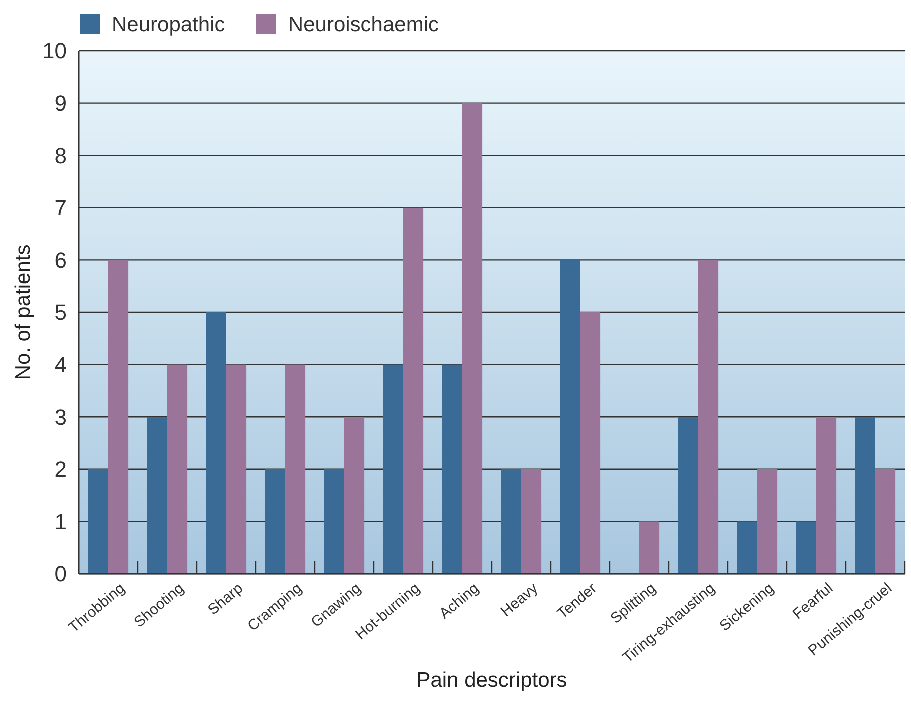  Describe the element at coordinates (54, 51) in the screenshot. I see `y-tick-label: 10` at that location.